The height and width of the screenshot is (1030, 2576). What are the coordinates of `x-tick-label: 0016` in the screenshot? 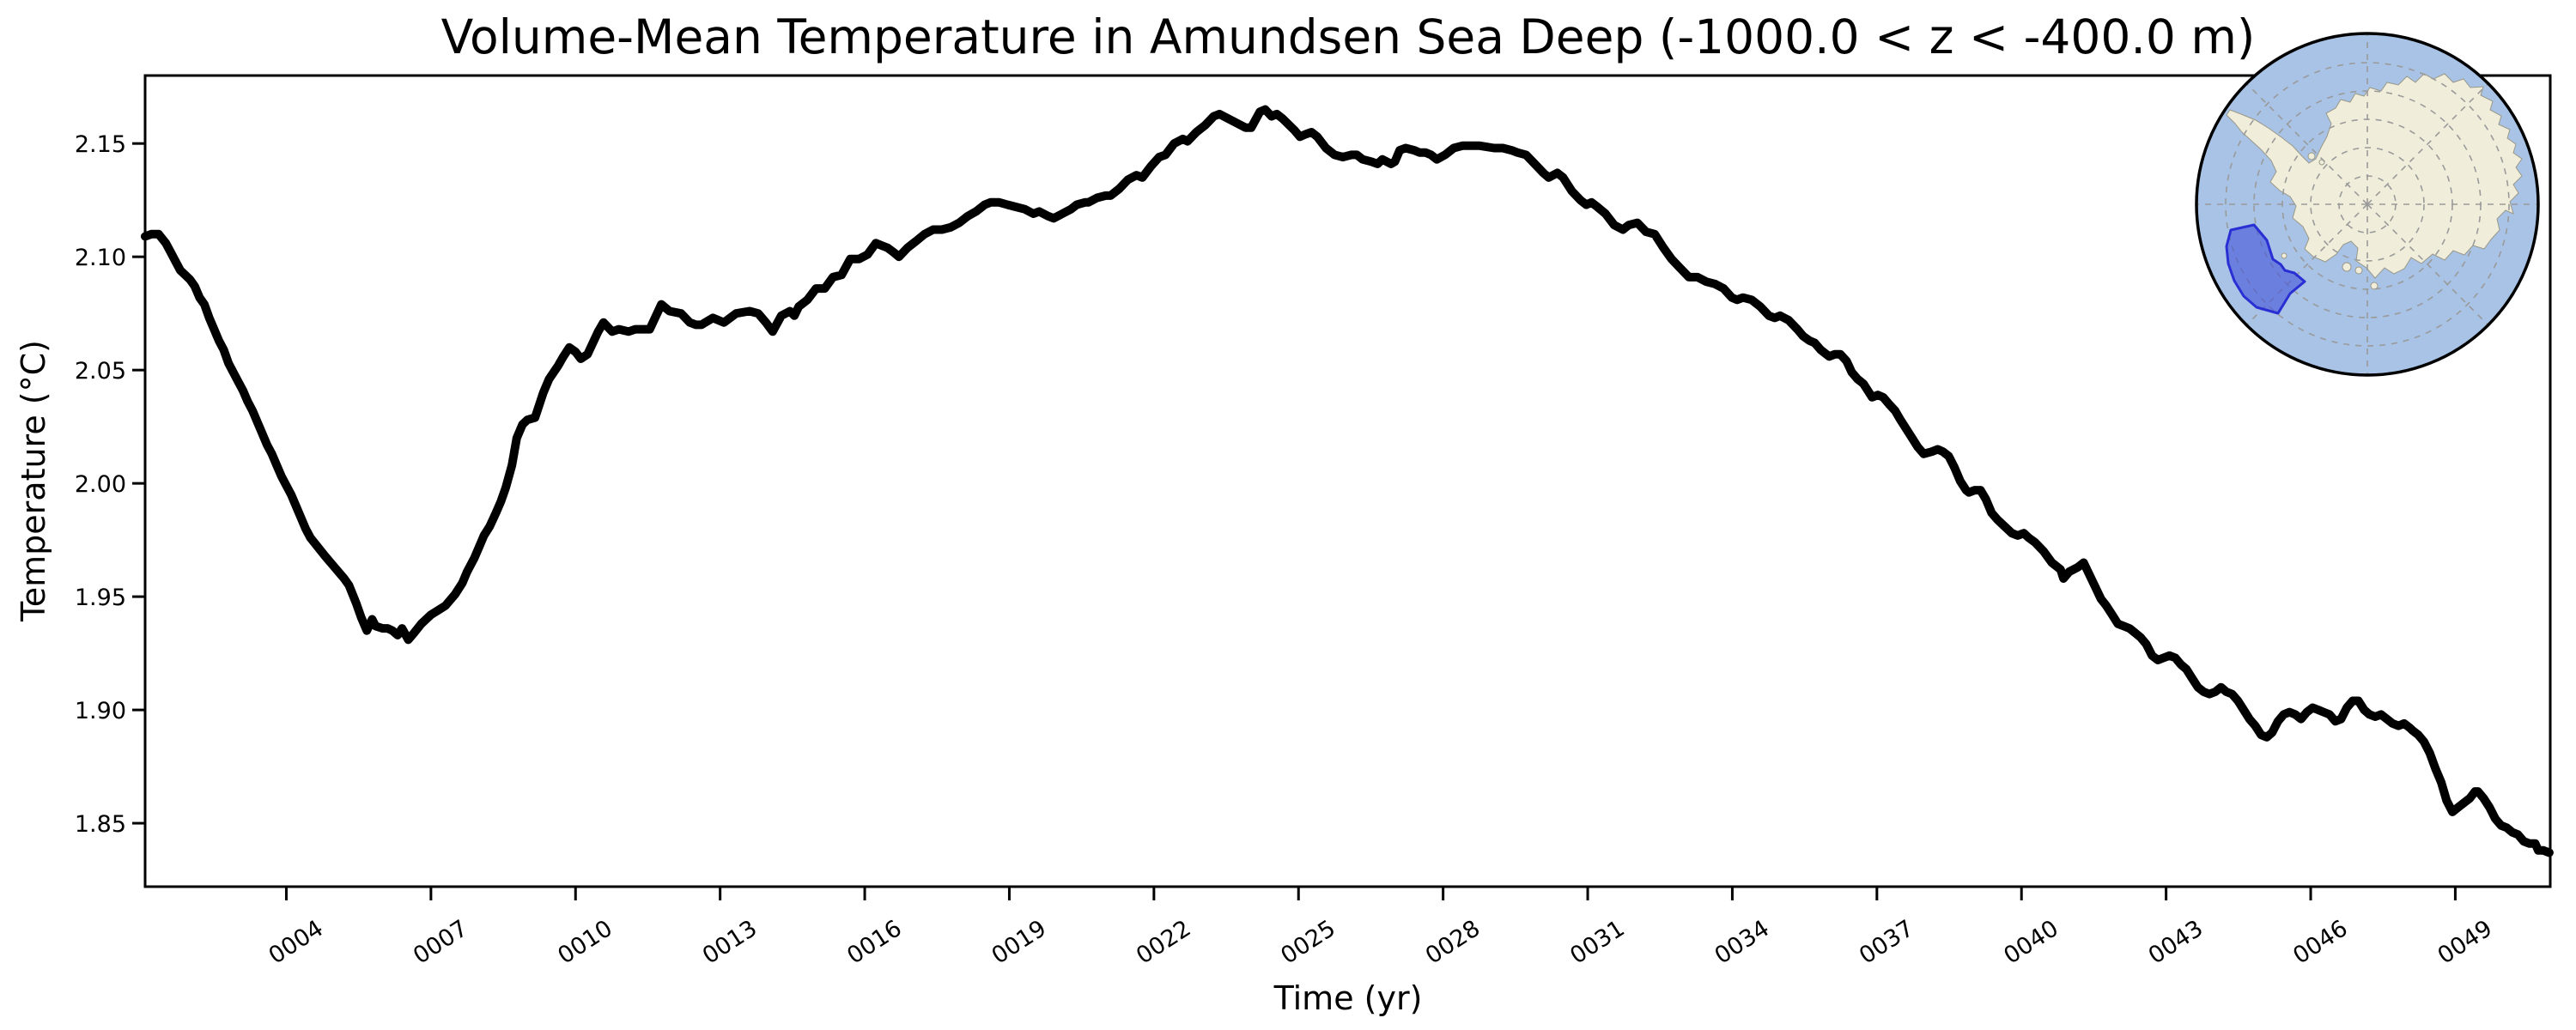 It's located at (874, 942).